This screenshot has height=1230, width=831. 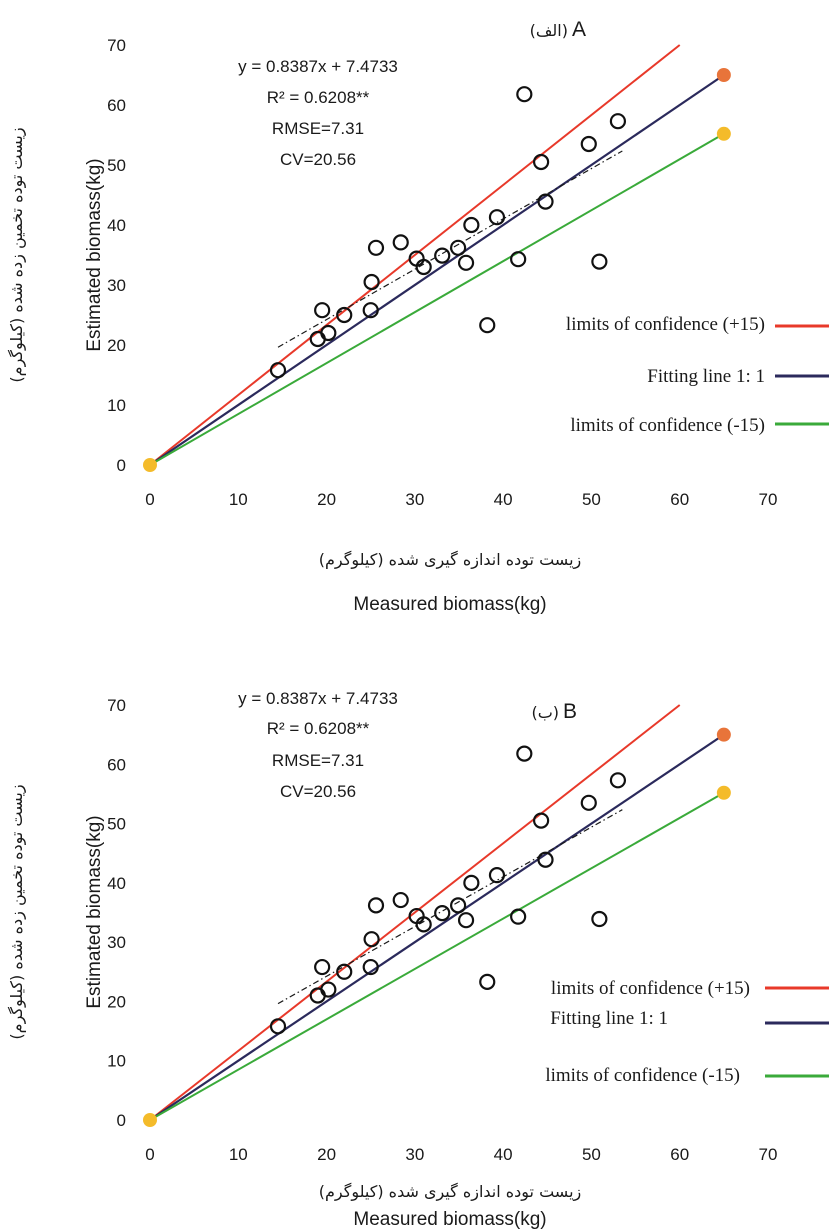 I want to click on regression-line, so click(x=450, y=907).